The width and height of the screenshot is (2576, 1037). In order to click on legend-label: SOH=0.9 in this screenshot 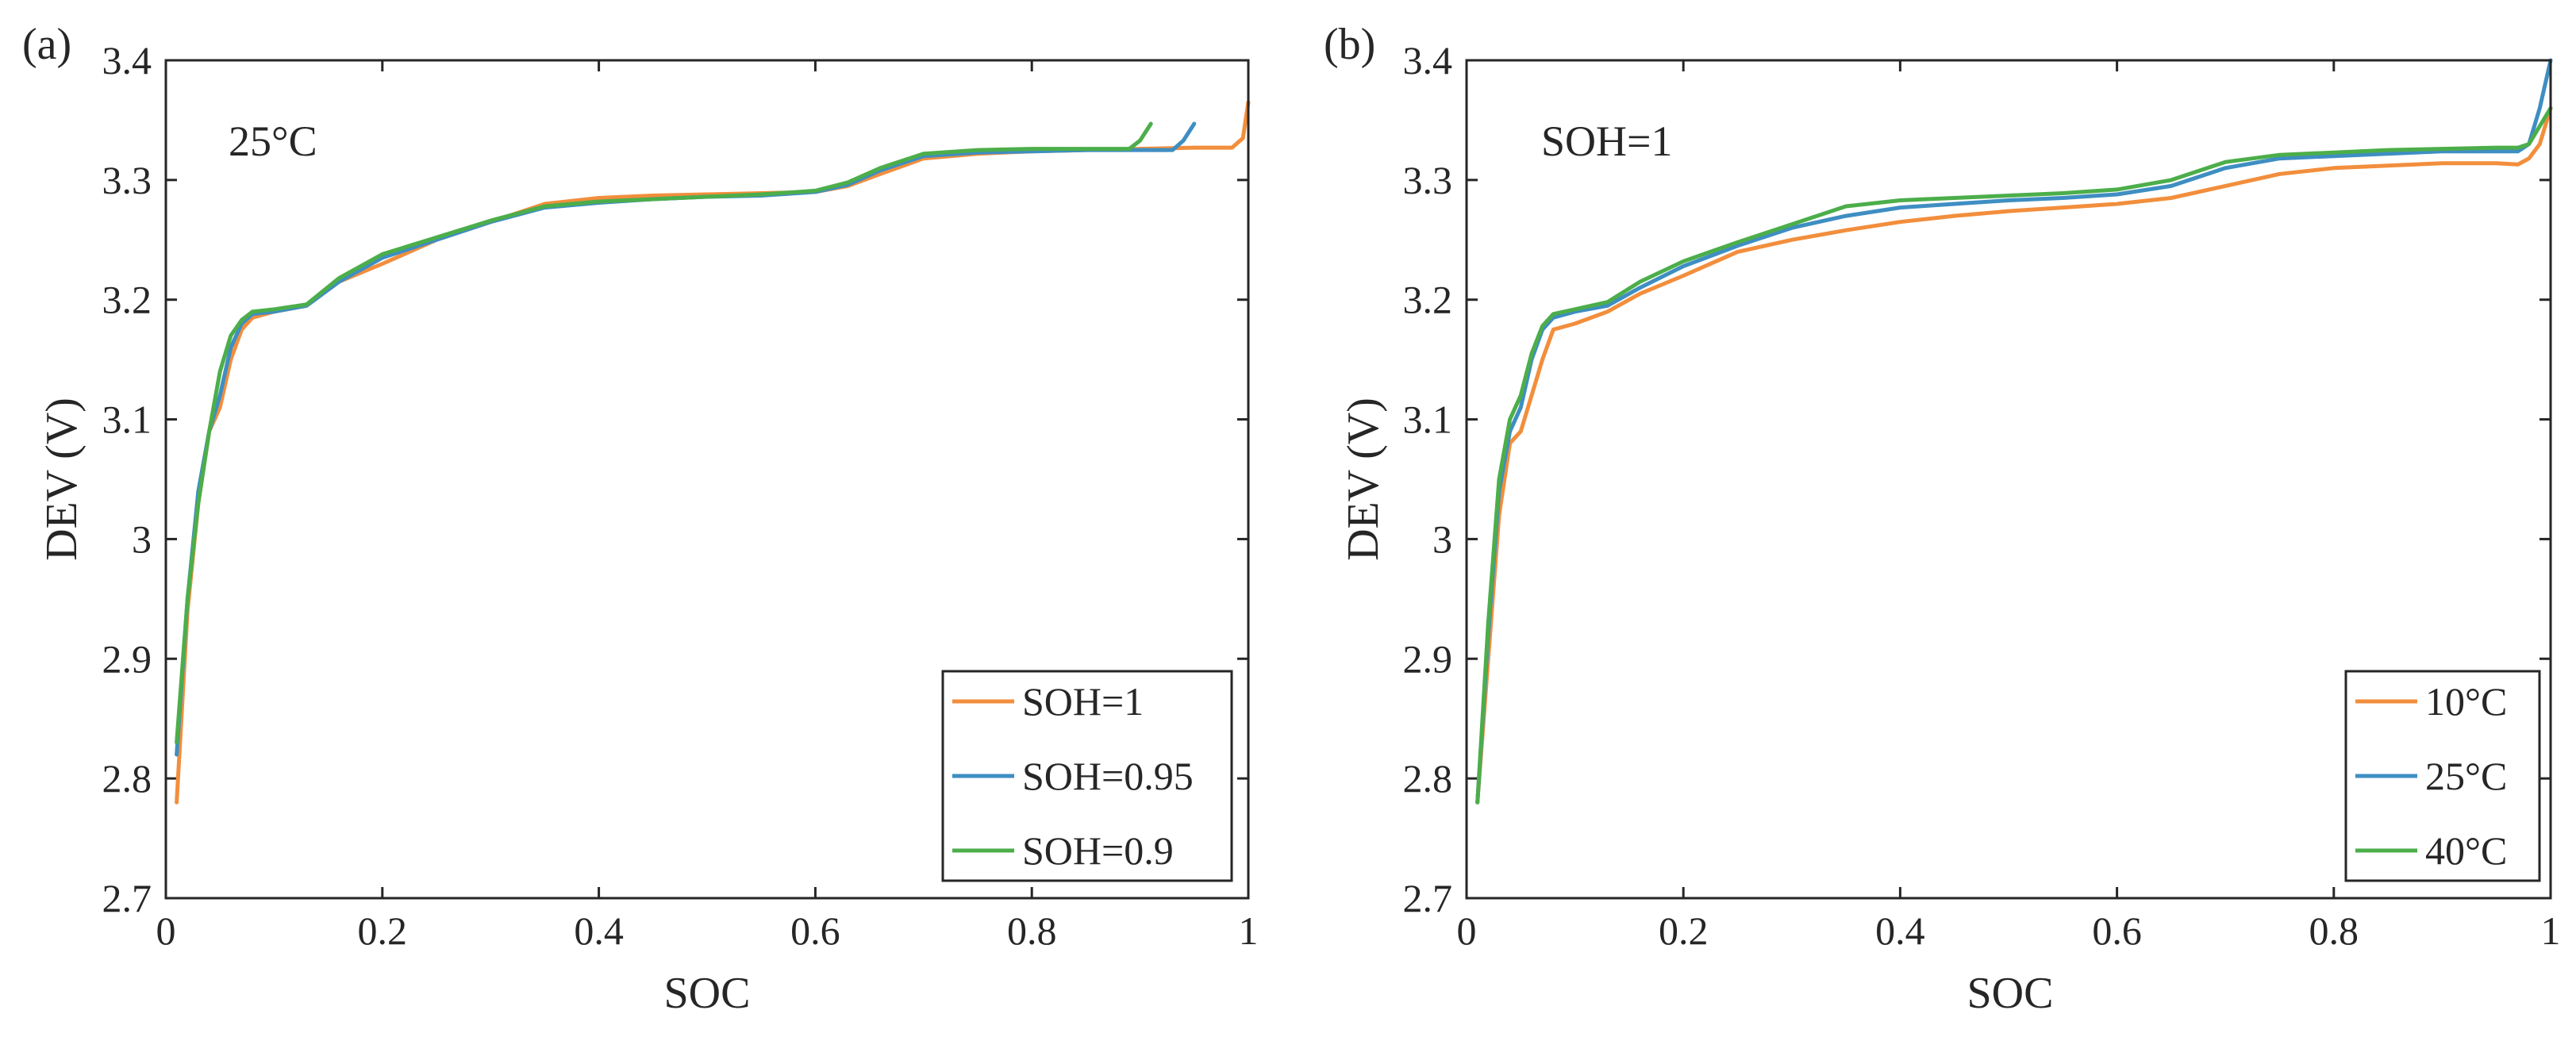, I will do `click(1098, 850)`.